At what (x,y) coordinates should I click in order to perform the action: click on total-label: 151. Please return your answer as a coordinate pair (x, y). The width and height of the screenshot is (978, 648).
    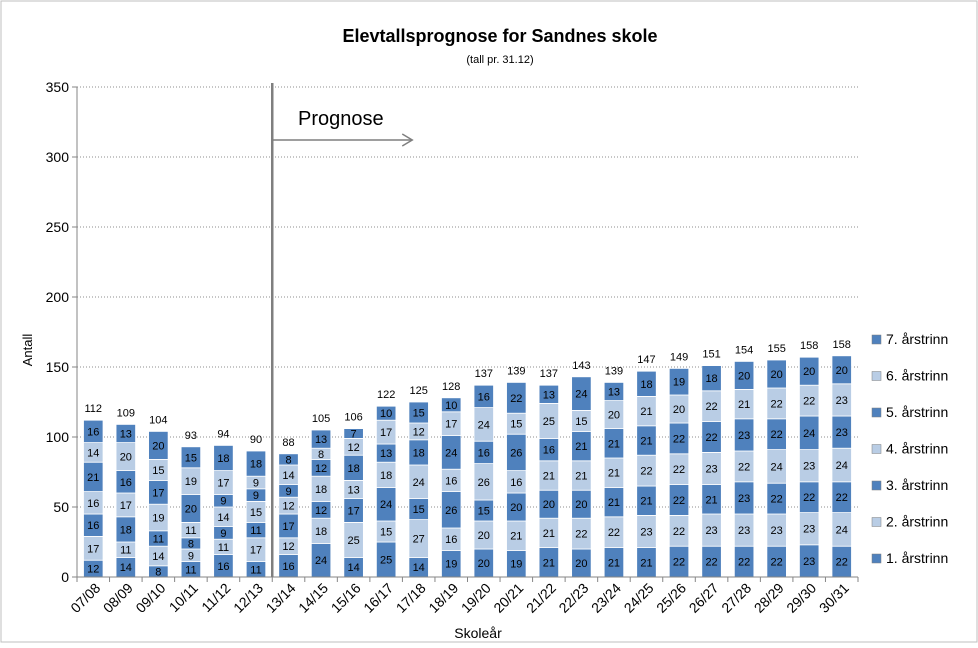
    Looking at the image, I should click on (711, 355).